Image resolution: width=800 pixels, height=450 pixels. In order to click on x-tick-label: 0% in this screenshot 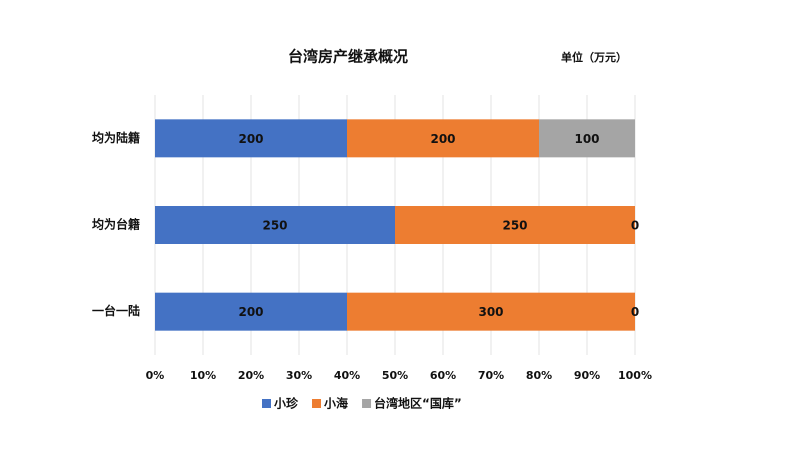, I will do `click(155, 375)`.